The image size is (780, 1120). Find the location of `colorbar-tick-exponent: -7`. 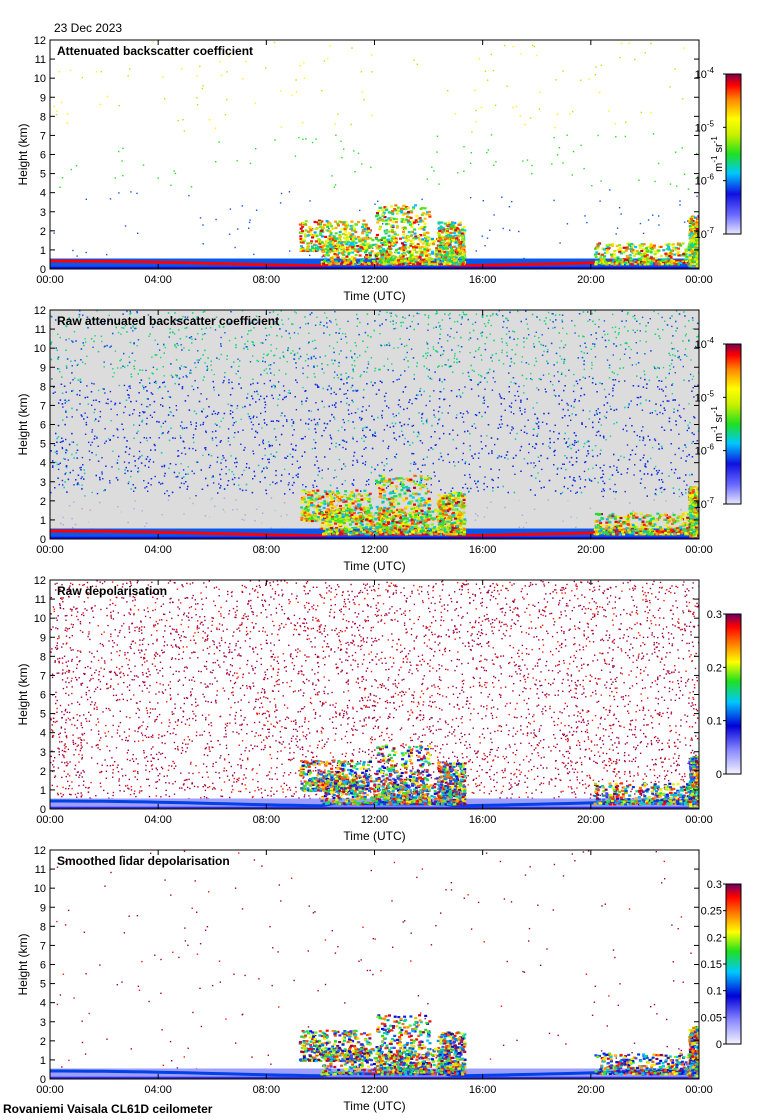

colorbar-tick-exponent: -7 is located at coordinates (711, 500).